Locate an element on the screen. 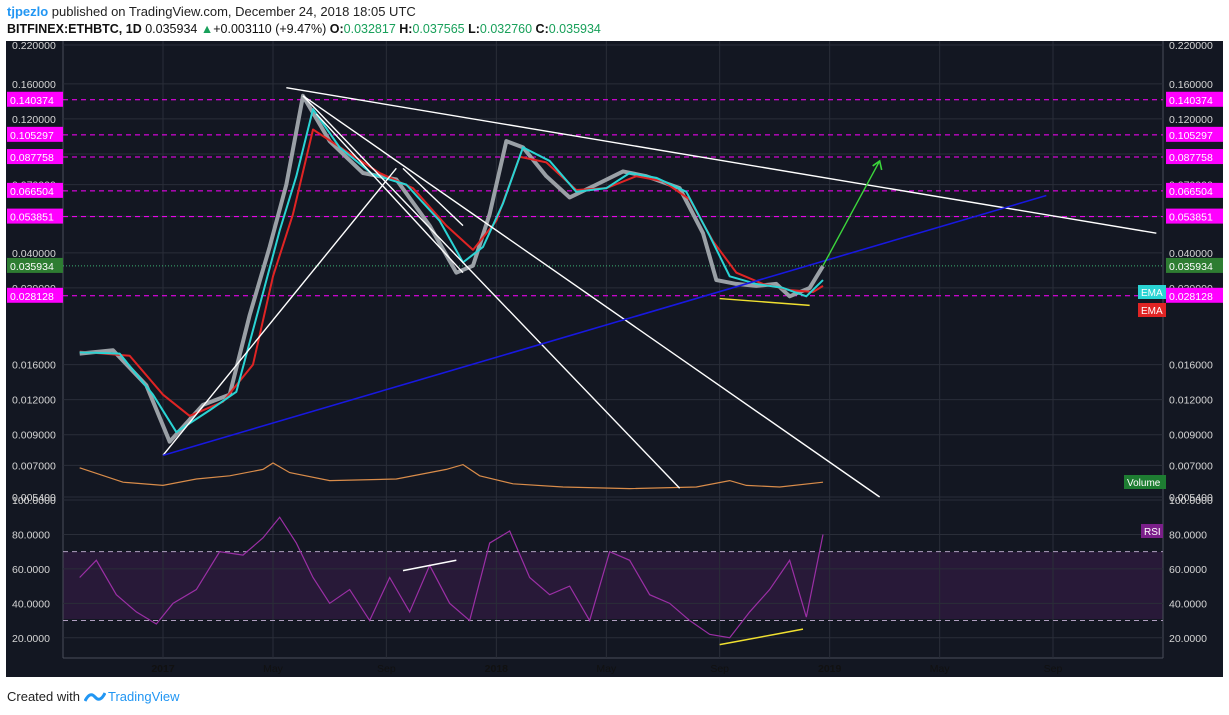  last-price: 0.035934 is located at coordinates (171, 29).